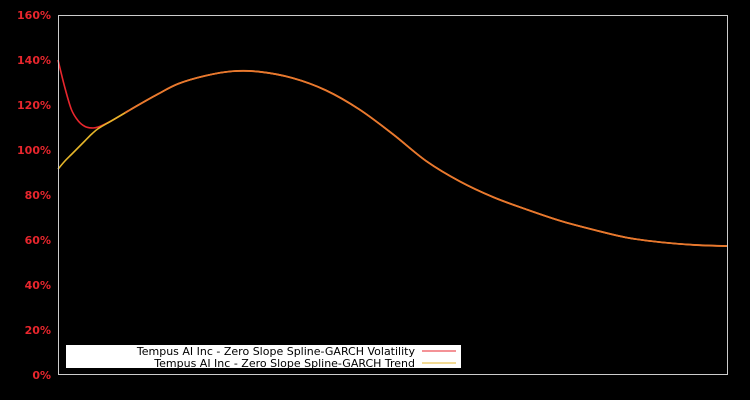  Describe the element at coordinates (38, 330) in the screenshot. I see `y-tick-label: 20%` at that location.